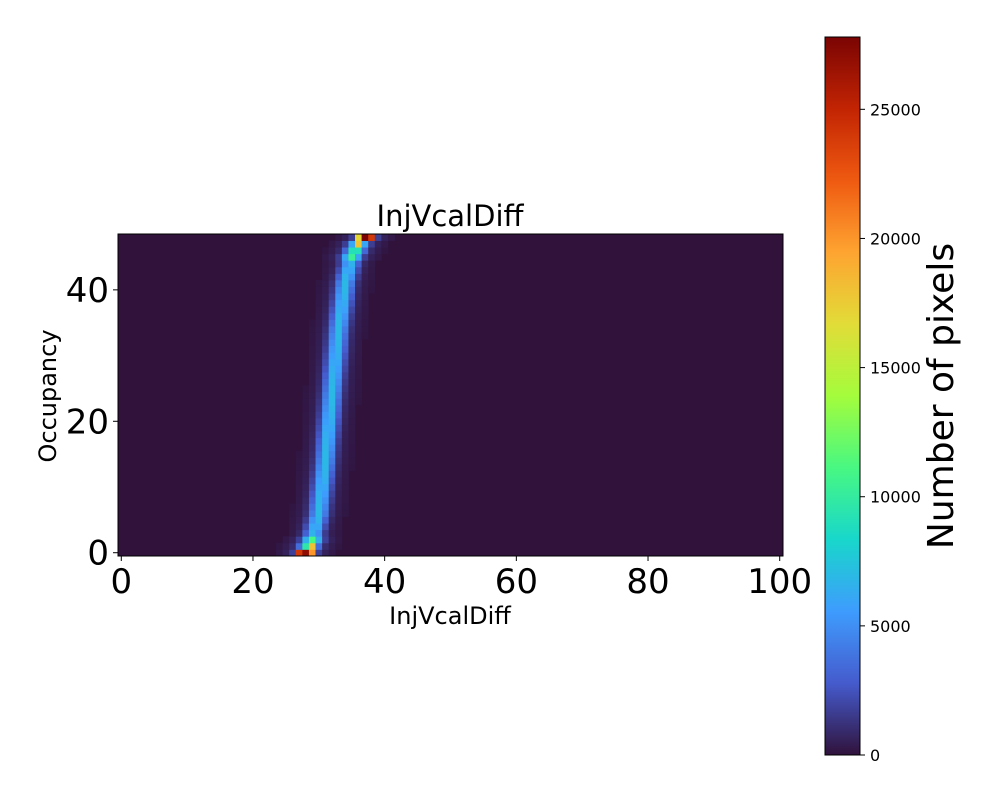 This screenshot has height=800, width=1000. What do you see at coordinates (516, 582) in the screenshot?
I see `x-tick-label: 60` at bounding box center [516, 582].